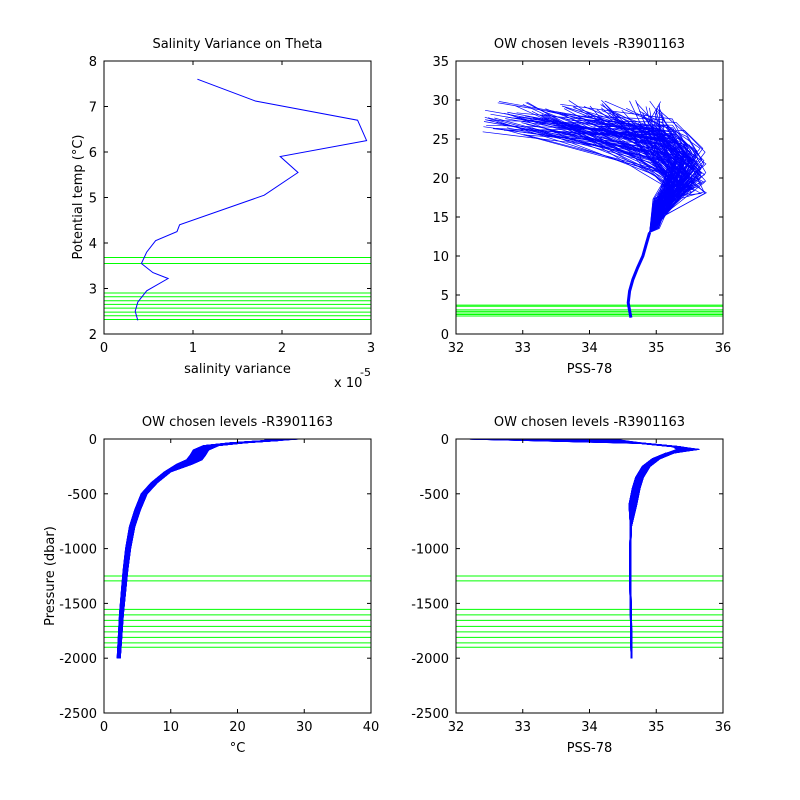 The width and height of the screenshot is (800, 800). I want to click on y-tick-label: 4, so click(93, 244).